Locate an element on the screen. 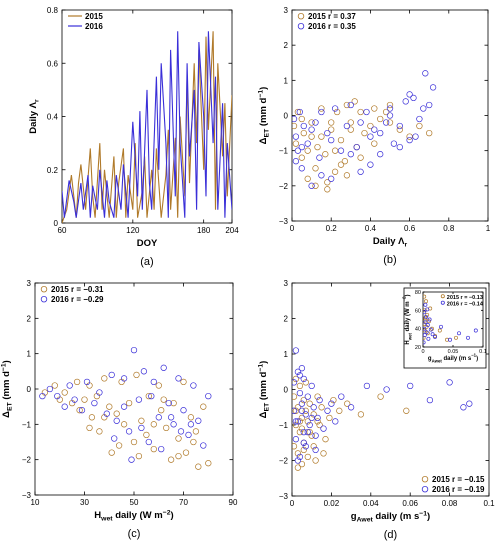 The height and width of the screenshot is (550, 497). legend-label: 2015 is located at coordinates (94, 16).